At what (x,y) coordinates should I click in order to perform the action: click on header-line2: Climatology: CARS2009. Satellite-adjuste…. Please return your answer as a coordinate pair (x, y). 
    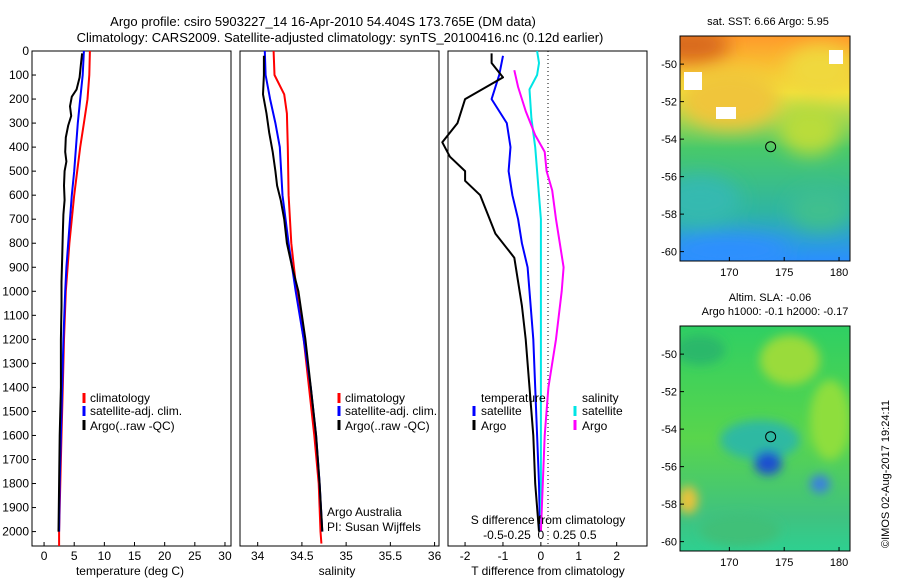
    Looking at the image, I should click on (340, 37).